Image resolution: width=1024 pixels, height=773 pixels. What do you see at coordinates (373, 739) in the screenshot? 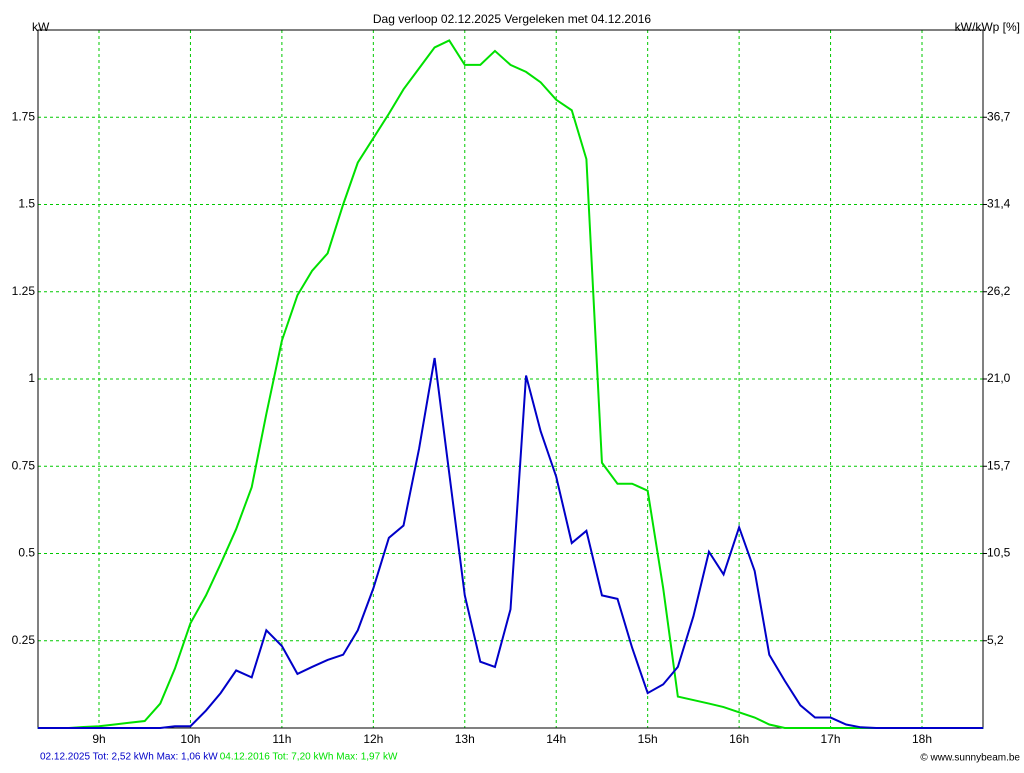
I see `x-tick-label: 12h` at bounding box center [373, 739].